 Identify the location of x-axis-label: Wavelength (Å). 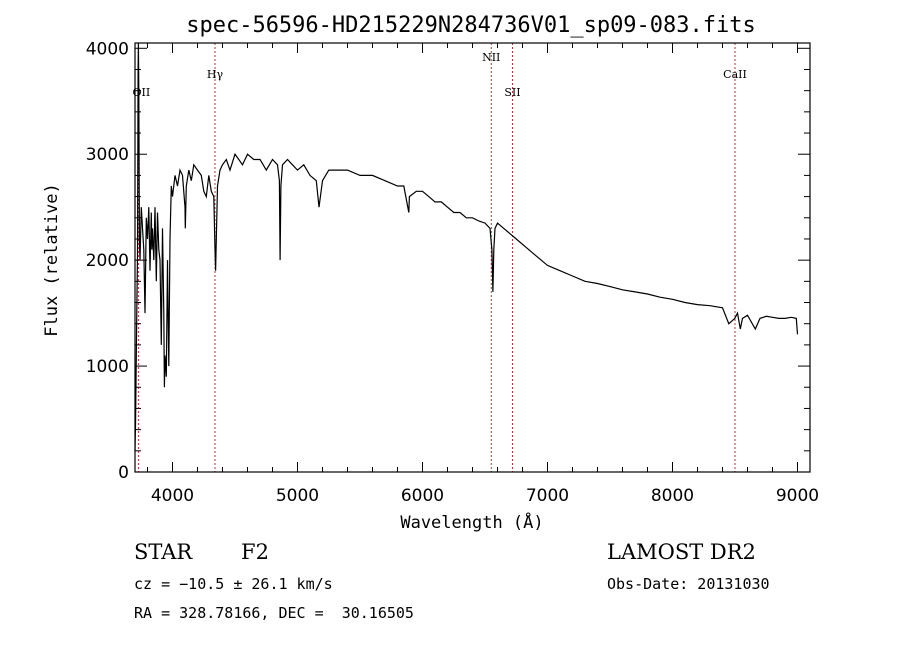
(471, 522).